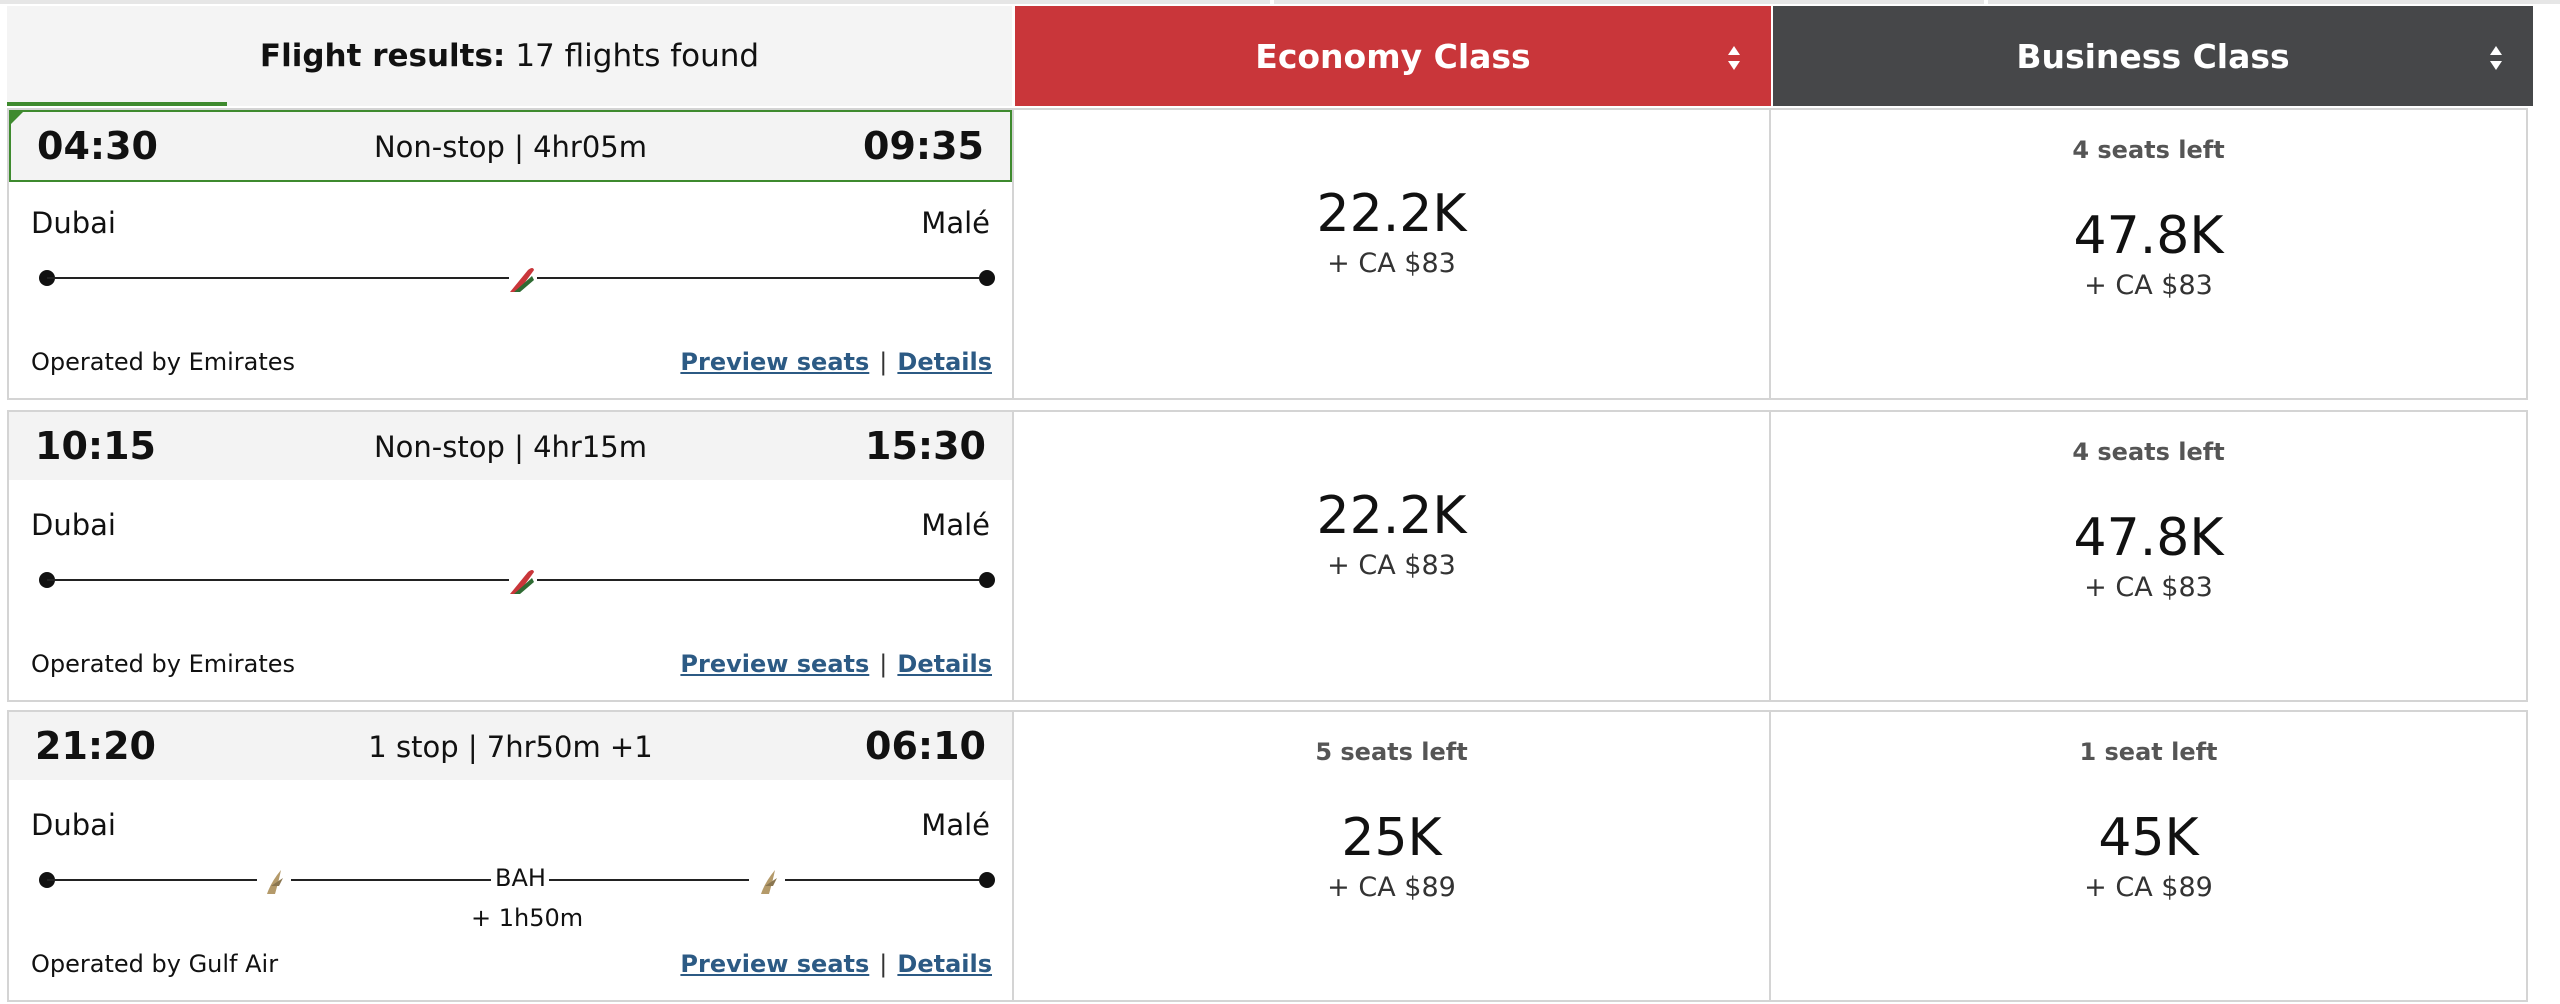 The width and height of the screenshot is (2560, 1004). Describe the element at coordinates (17, 118) in the screenshot. I see `selected-corner-marker` at that location.